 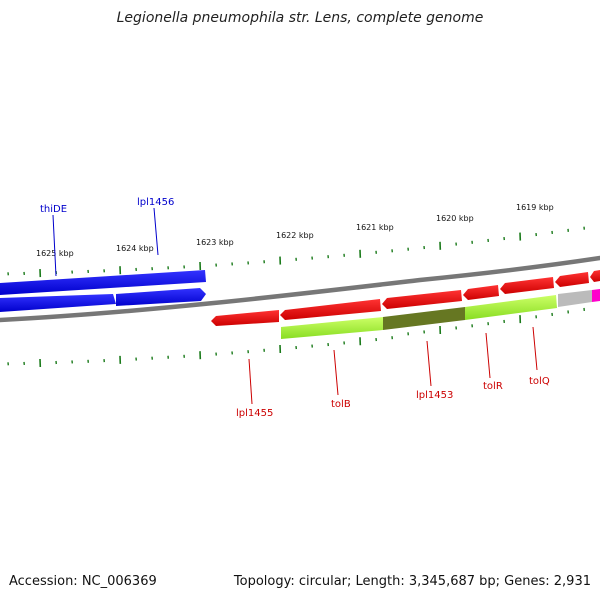 What do you see at coordinates (535, 348) in the screenshot?
I see `leader-tolQ` at bounding box center [535, 348].